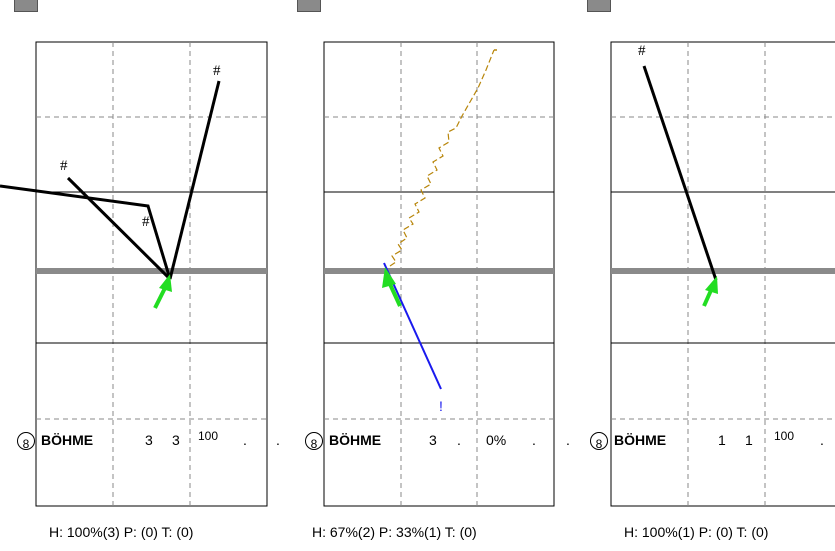  I want to click on player-row-3: 8 BÖHME 1 1 100 ., so click(709, 440).